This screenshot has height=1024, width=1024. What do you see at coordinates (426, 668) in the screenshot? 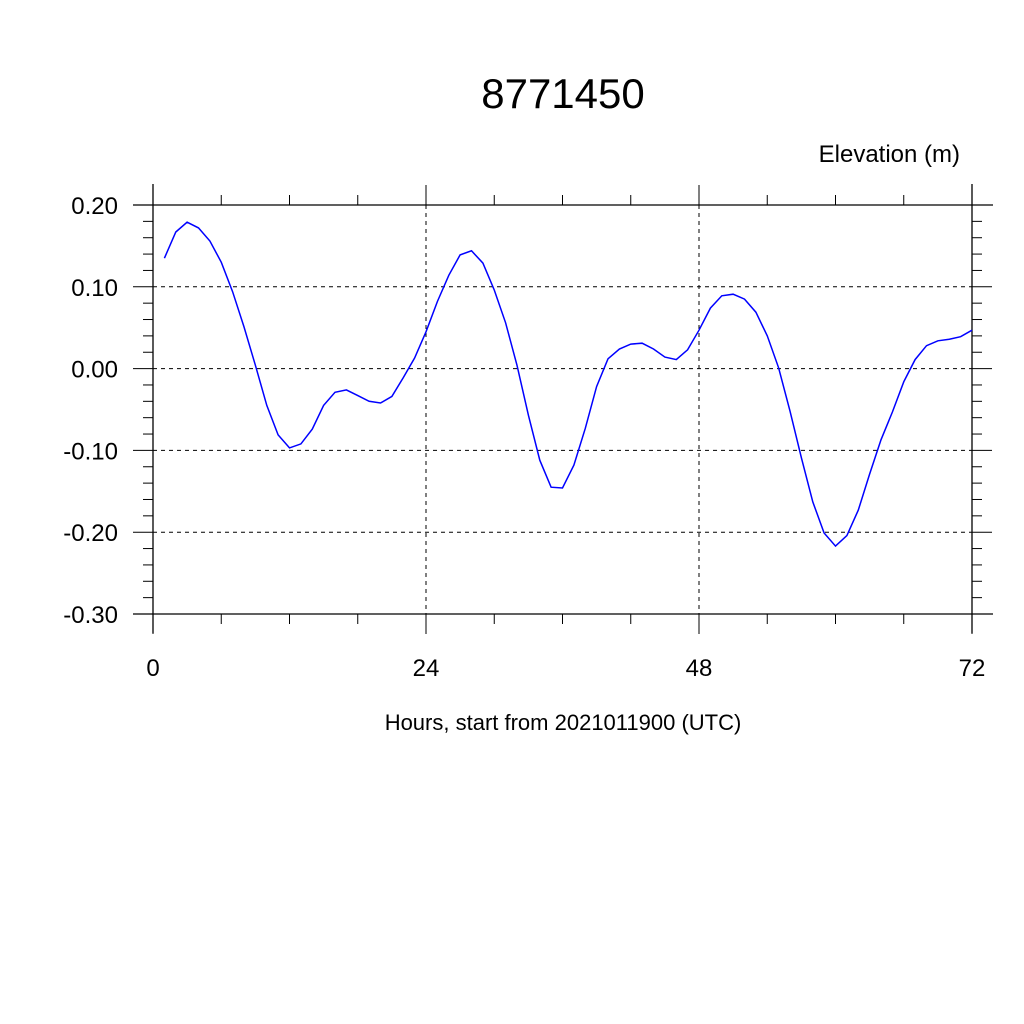
I see `x-tick-label: 24` at bounding box center [426, 668].